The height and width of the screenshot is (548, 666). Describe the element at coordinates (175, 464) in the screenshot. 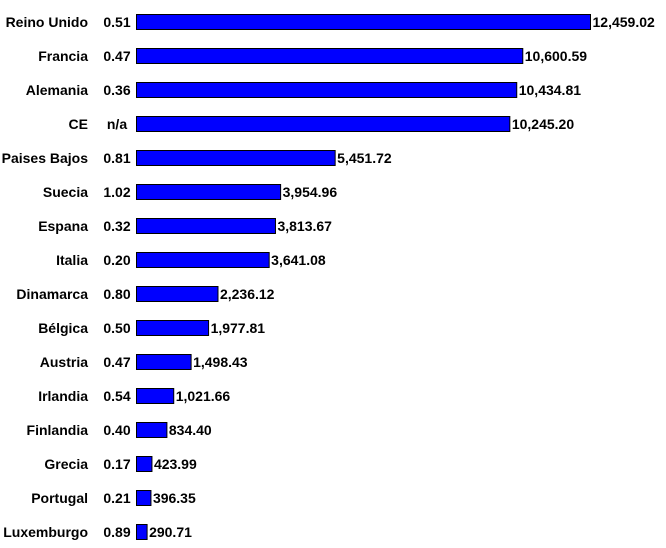

I see `value-label: 423.99` at that location.